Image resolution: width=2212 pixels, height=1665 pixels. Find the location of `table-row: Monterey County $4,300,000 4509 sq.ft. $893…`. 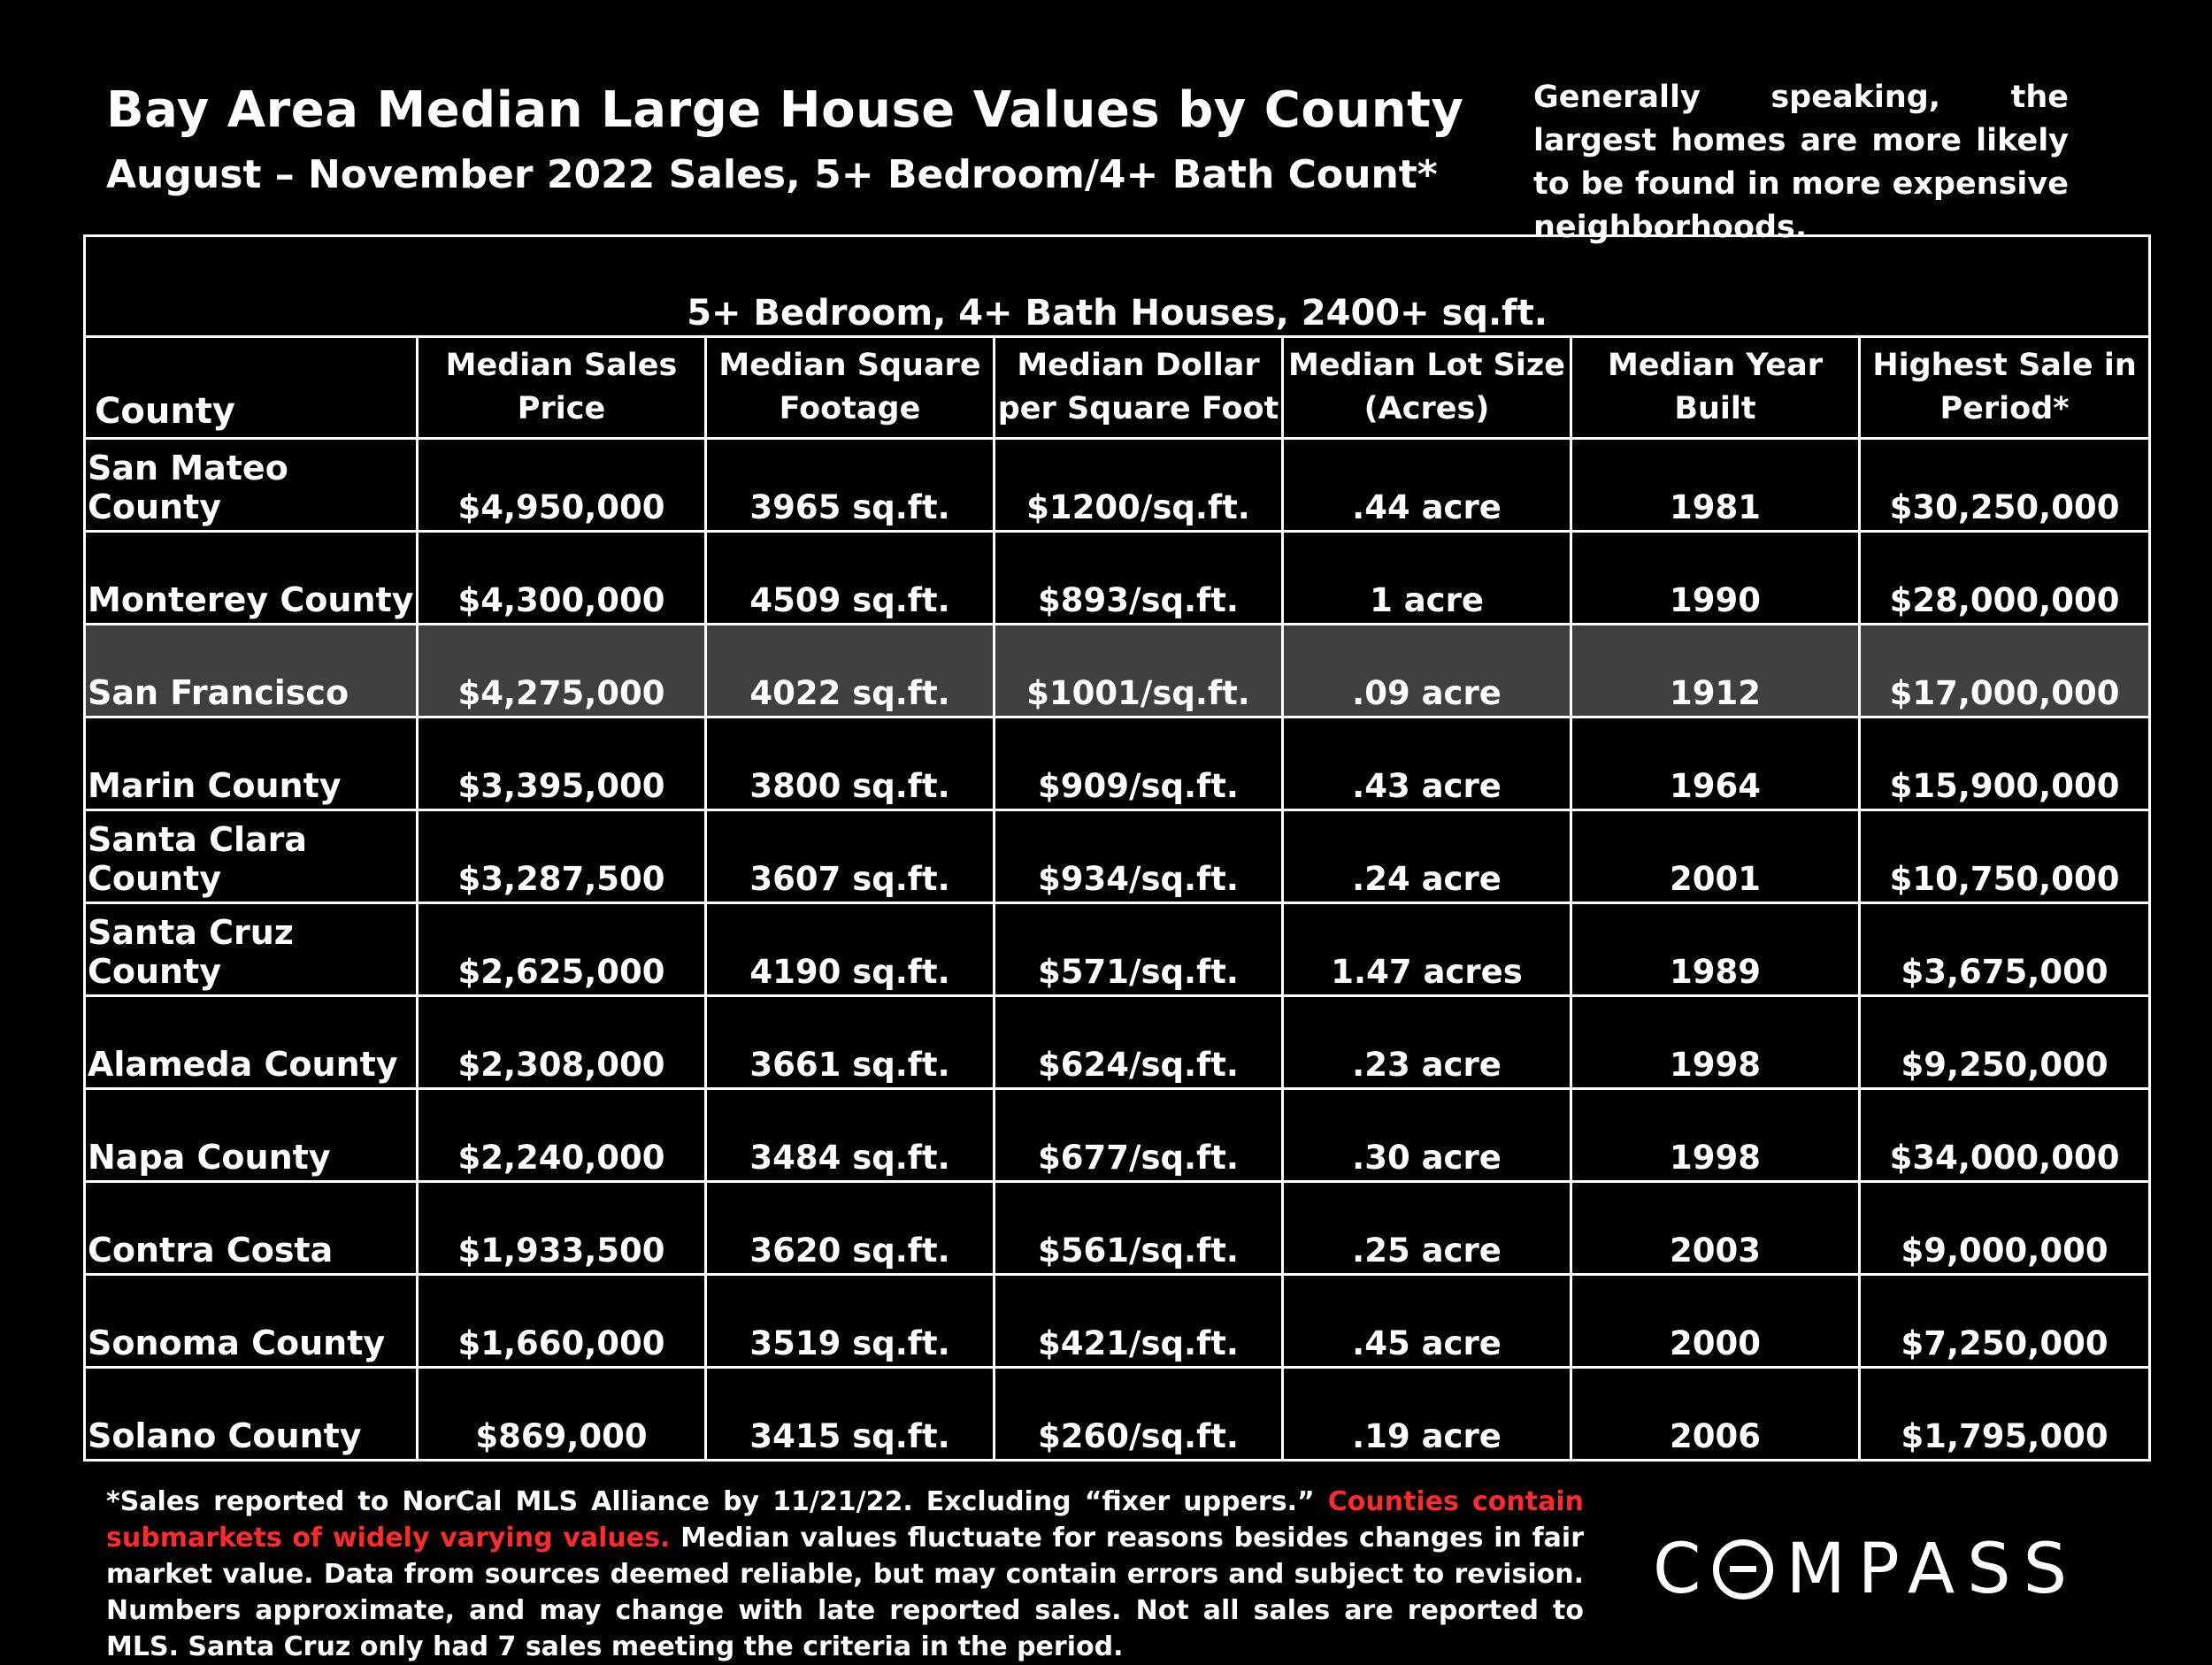

table-row: Monterey County $4,300,000 4509 sq.ft. $893… is located at coordinates (1117, 577).